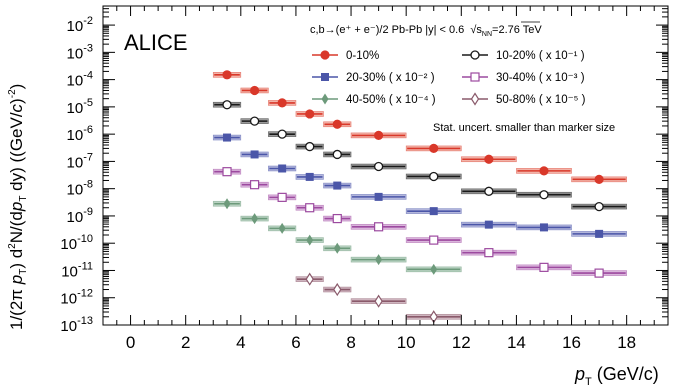  I want to click on process-text: c,b→(e⁺ + e⁻)/2 Pb-Pb |y| < 0.6, so click(387, 30).